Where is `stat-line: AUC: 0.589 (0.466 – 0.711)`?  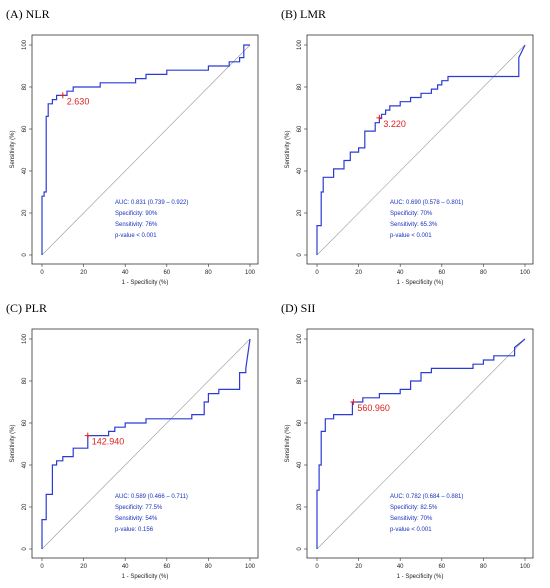
stat-line: AUC: 0.589 (0.466 – 0.711) is located at coordinates (151, 497).